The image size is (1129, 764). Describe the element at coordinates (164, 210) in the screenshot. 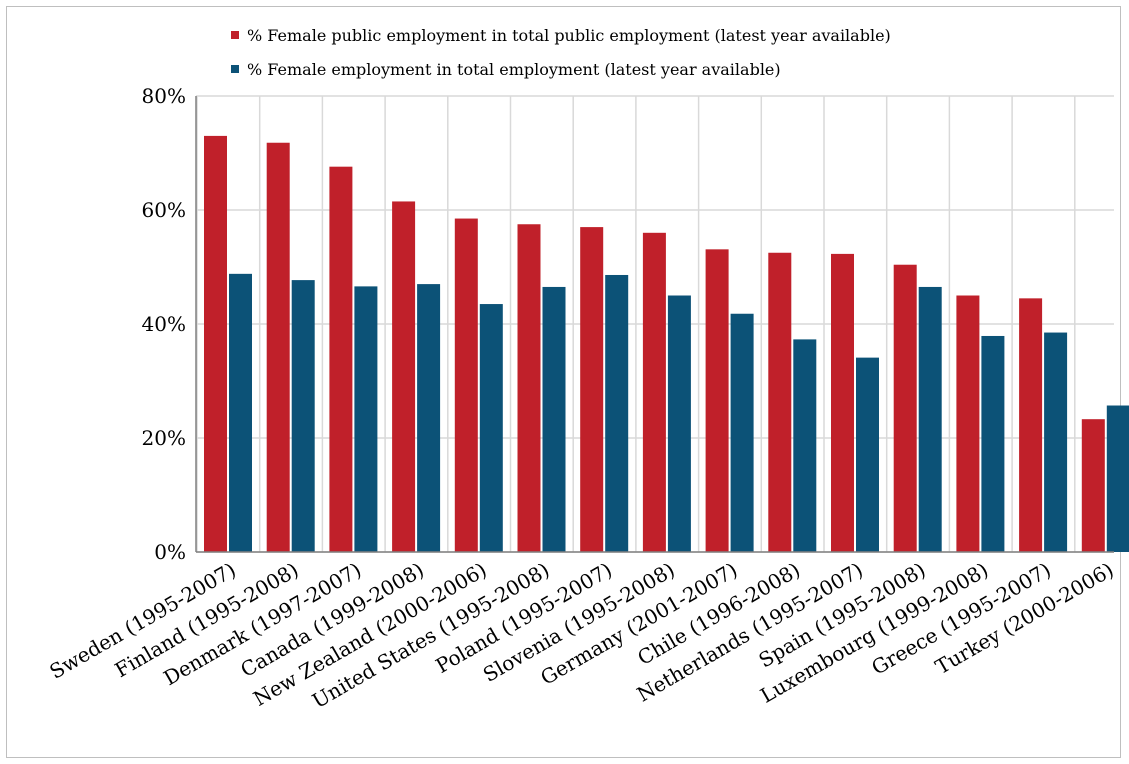

I see `y-tick-label: 60%` at that location.